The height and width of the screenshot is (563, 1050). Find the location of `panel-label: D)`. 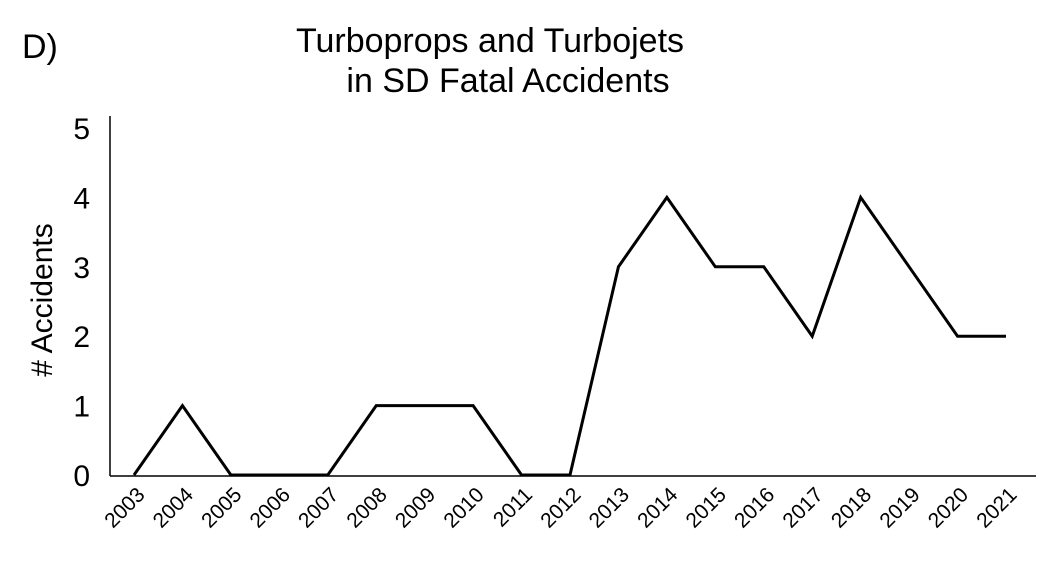

panel-label: D) is located at coordinates (40, 47).